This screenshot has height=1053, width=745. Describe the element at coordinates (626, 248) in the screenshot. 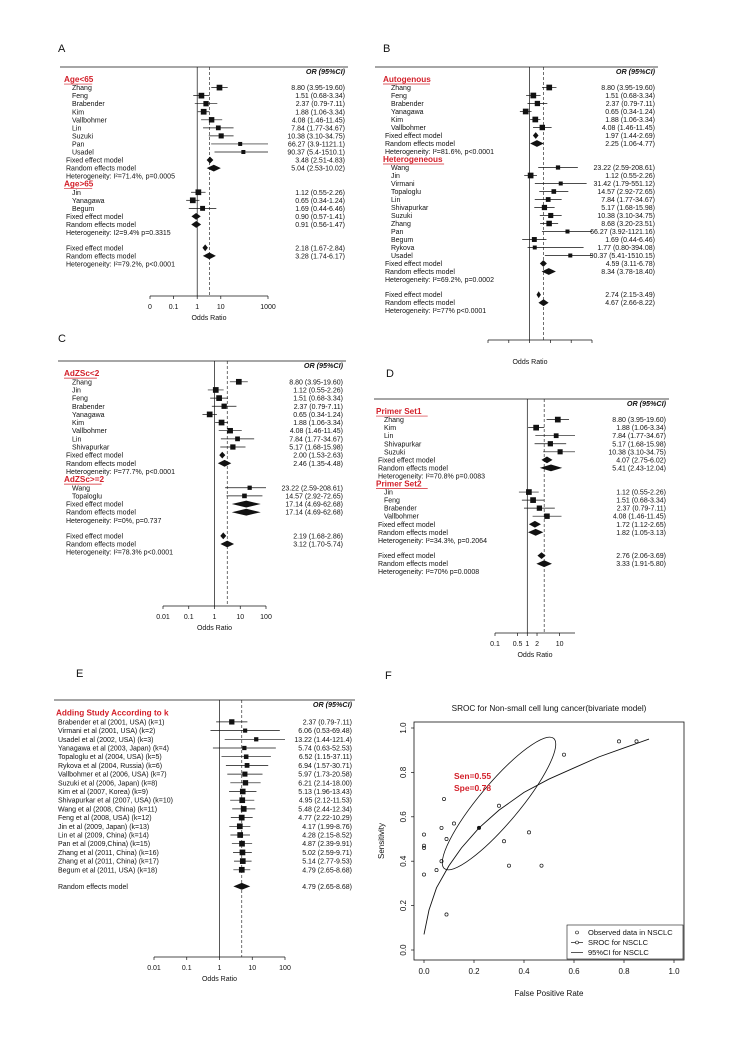

I see `estimate-text: 1.77 (0.80-394.08)` at that location.